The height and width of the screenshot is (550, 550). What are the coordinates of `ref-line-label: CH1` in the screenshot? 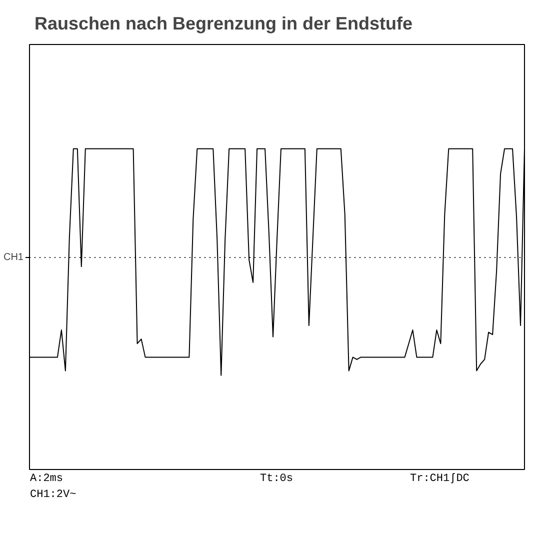 It's located at (13, 257).